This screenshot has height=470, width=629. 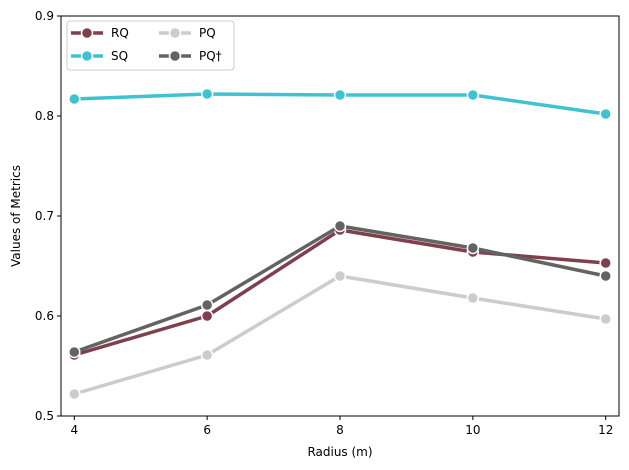 What do you see at coordinates (207, 305) in the screenshot?
I see `data-point-PQ†-6` at bounding box center [207, 305].